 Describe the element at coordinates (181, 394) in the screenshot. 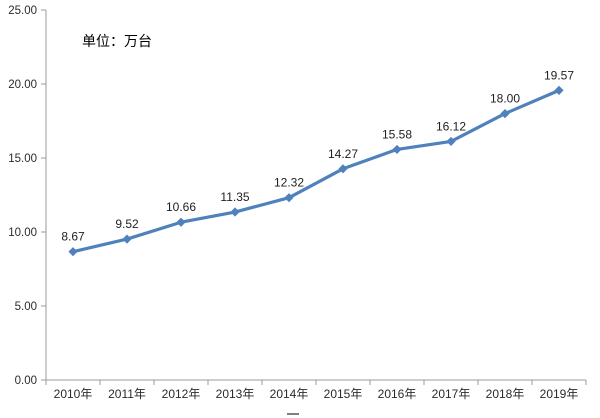

I see `x-axis-category-label: 2012年` at that location.